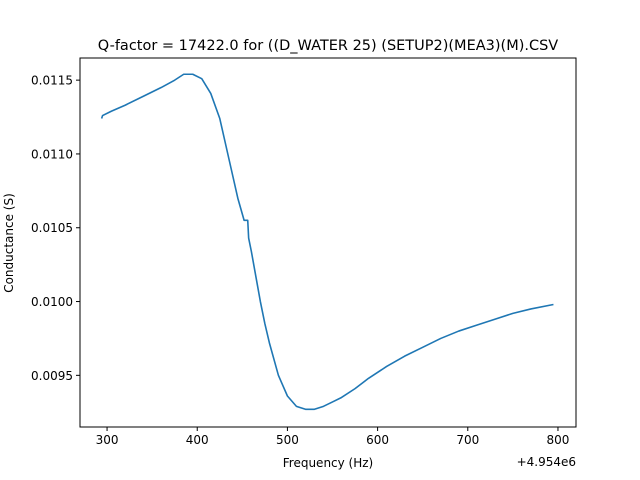 This screenshot has height=480, width=640. What do you see at coordinates (52, 302) in the screenshot?
I see `y-tick-label: 0.0100` at bounding box center [52, 302].